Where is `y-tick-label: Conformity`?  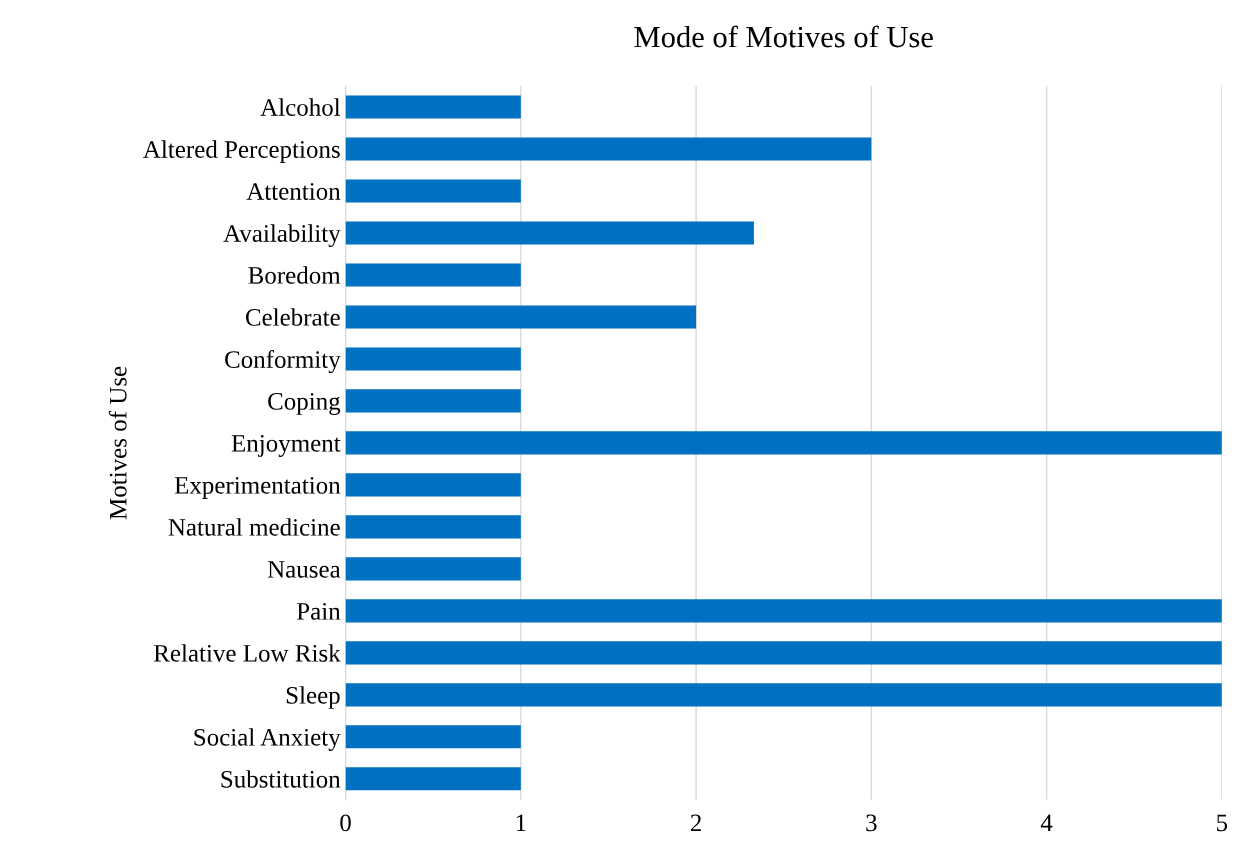
y-tick-label: Conformity is located at coordinates (283, 362).